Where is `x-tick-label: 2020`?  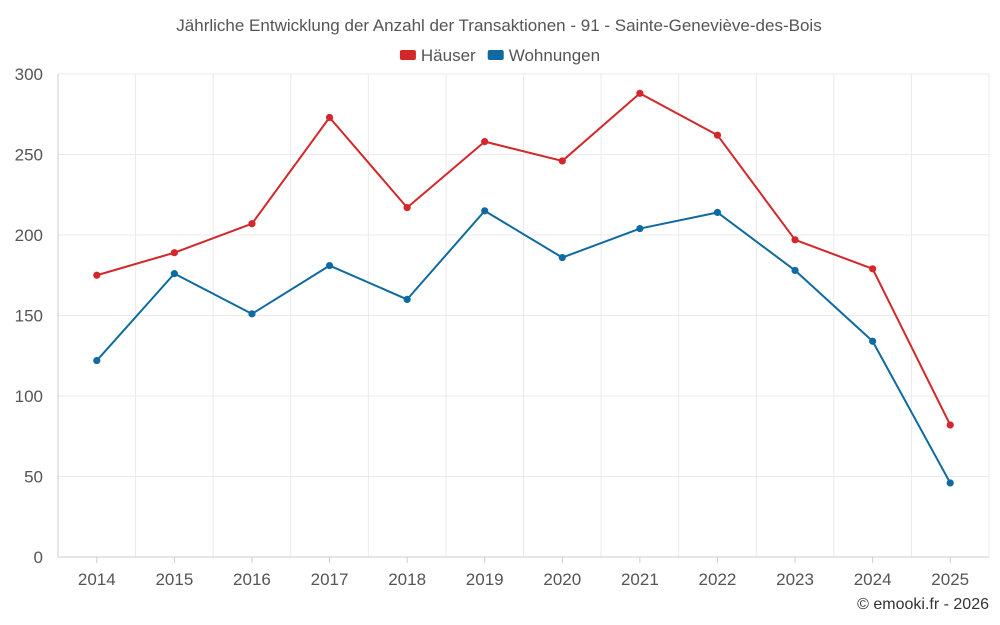 x-tick-label: 2020 is located at coordinates (562, 579).